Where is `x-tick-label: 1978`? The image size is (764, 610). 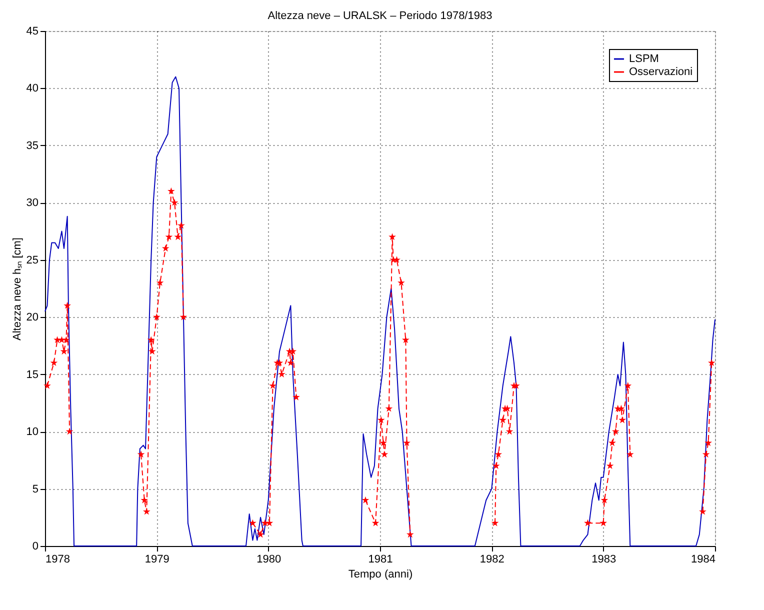
x-tick-label: 1978 is located at coordinates (58, 560).